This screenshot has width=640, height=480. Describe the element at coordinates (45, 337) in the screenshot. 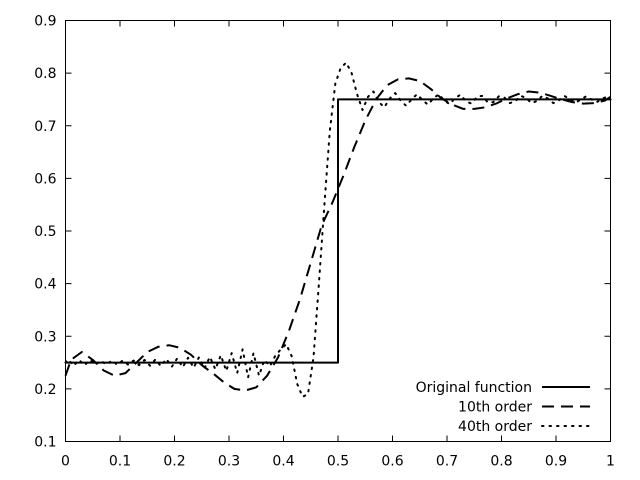

I see `y-tick-label: 0.3` at that location.